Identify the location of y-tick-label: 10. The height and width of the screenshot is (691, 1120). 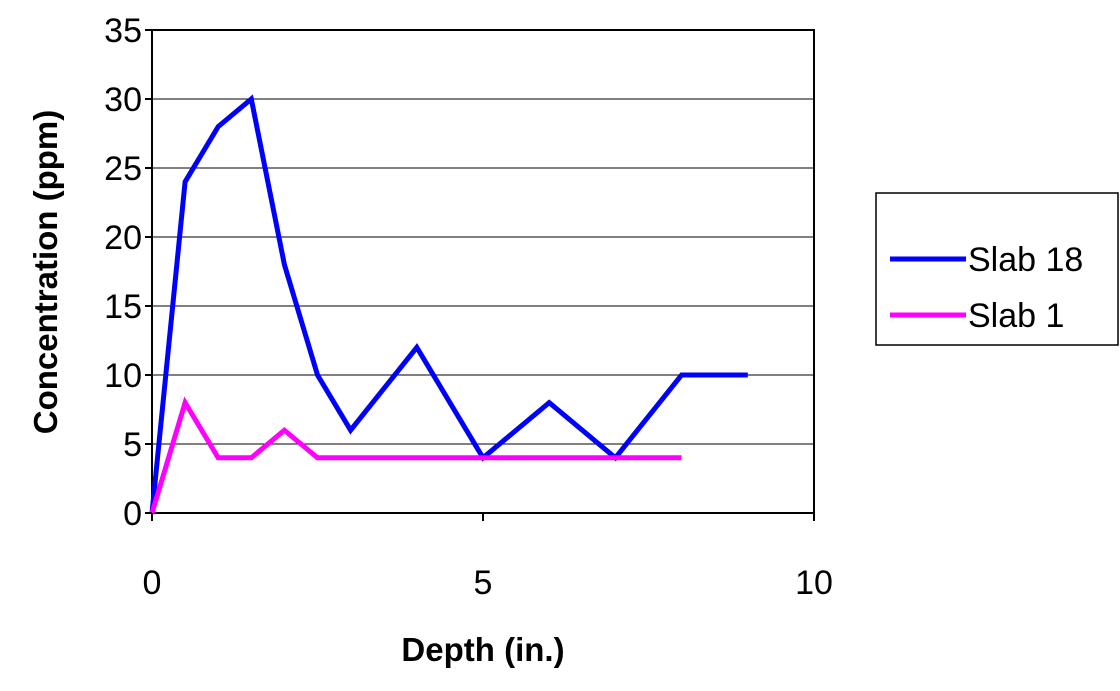
(123, 376).